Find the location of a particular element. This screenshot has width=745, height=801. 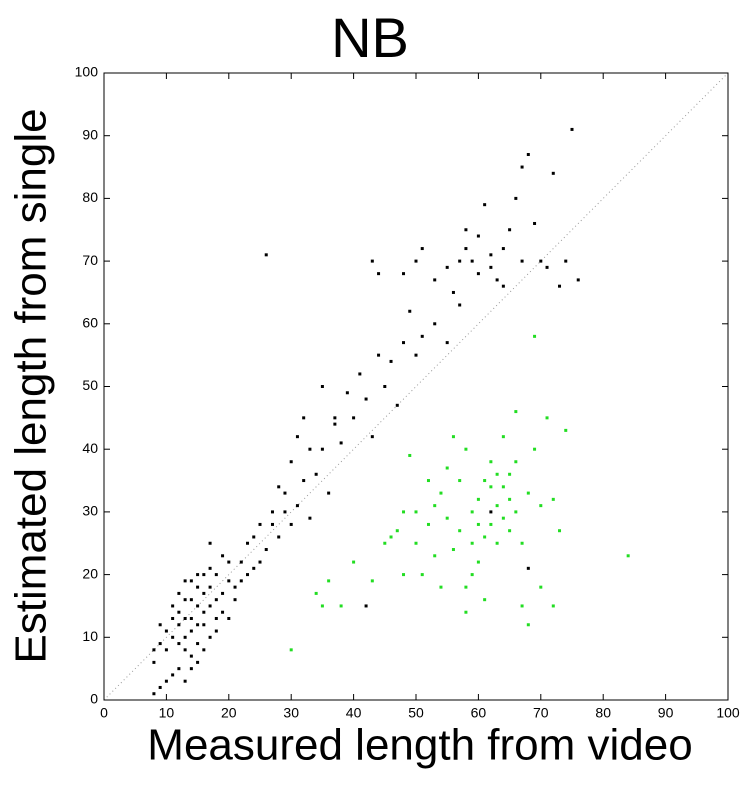

x-tick-label: 40 is located at coordinates (354, 713).